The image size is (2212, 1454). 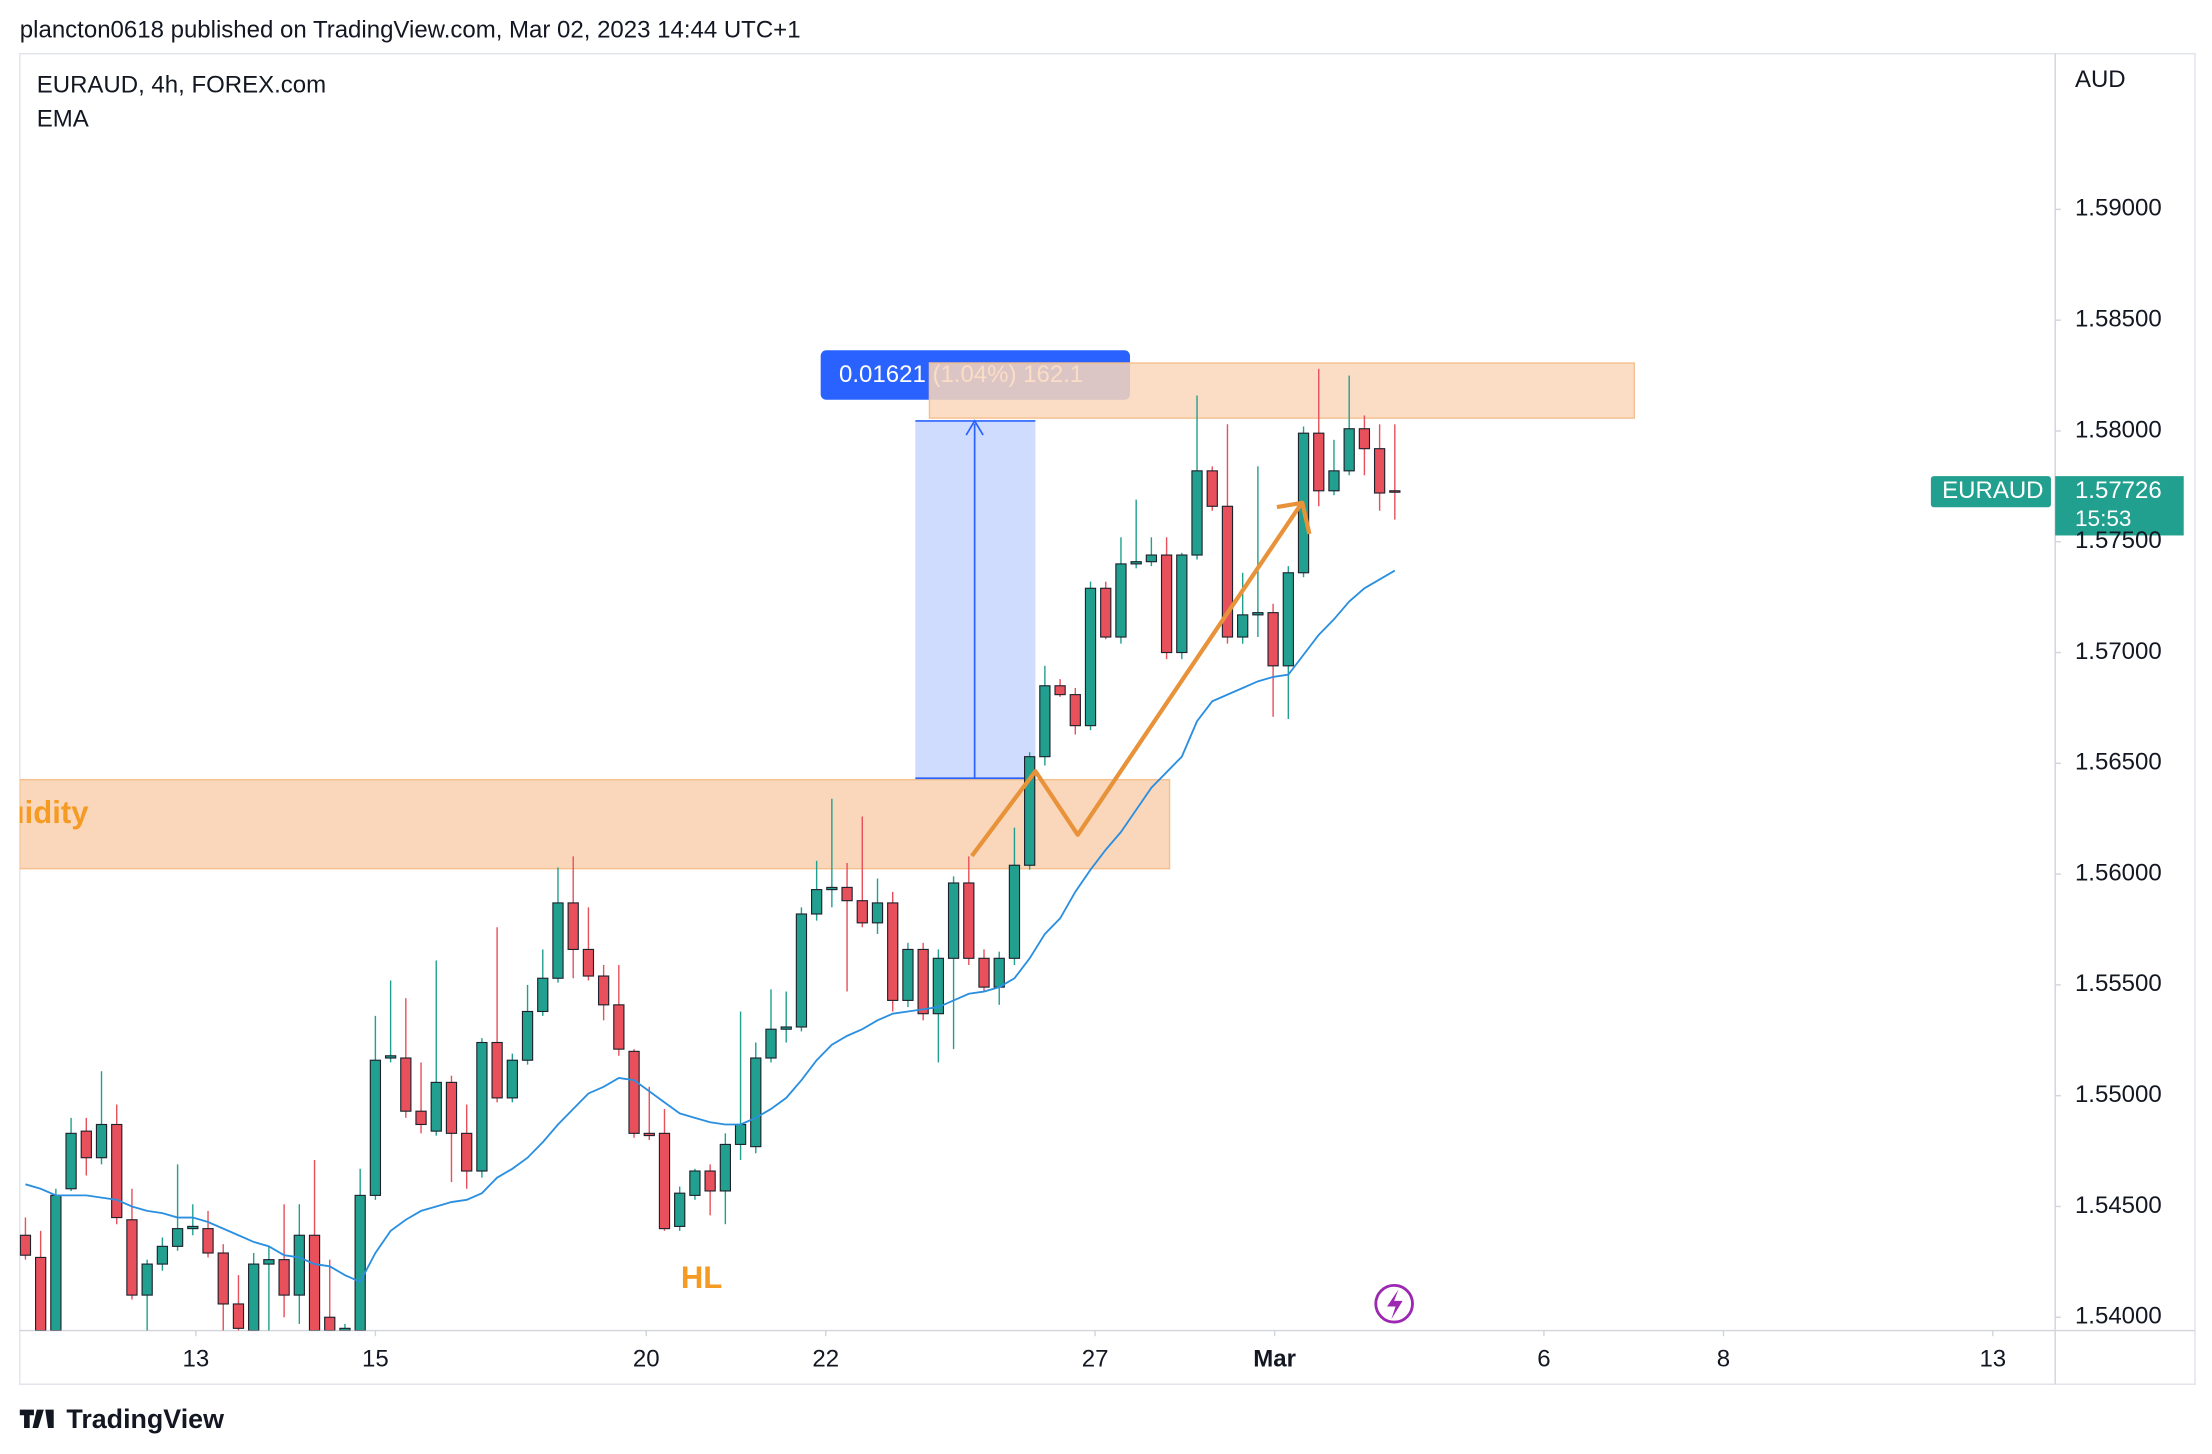 I want to click on y-tick-label: 1.55500, so click(x=2118, y=983).